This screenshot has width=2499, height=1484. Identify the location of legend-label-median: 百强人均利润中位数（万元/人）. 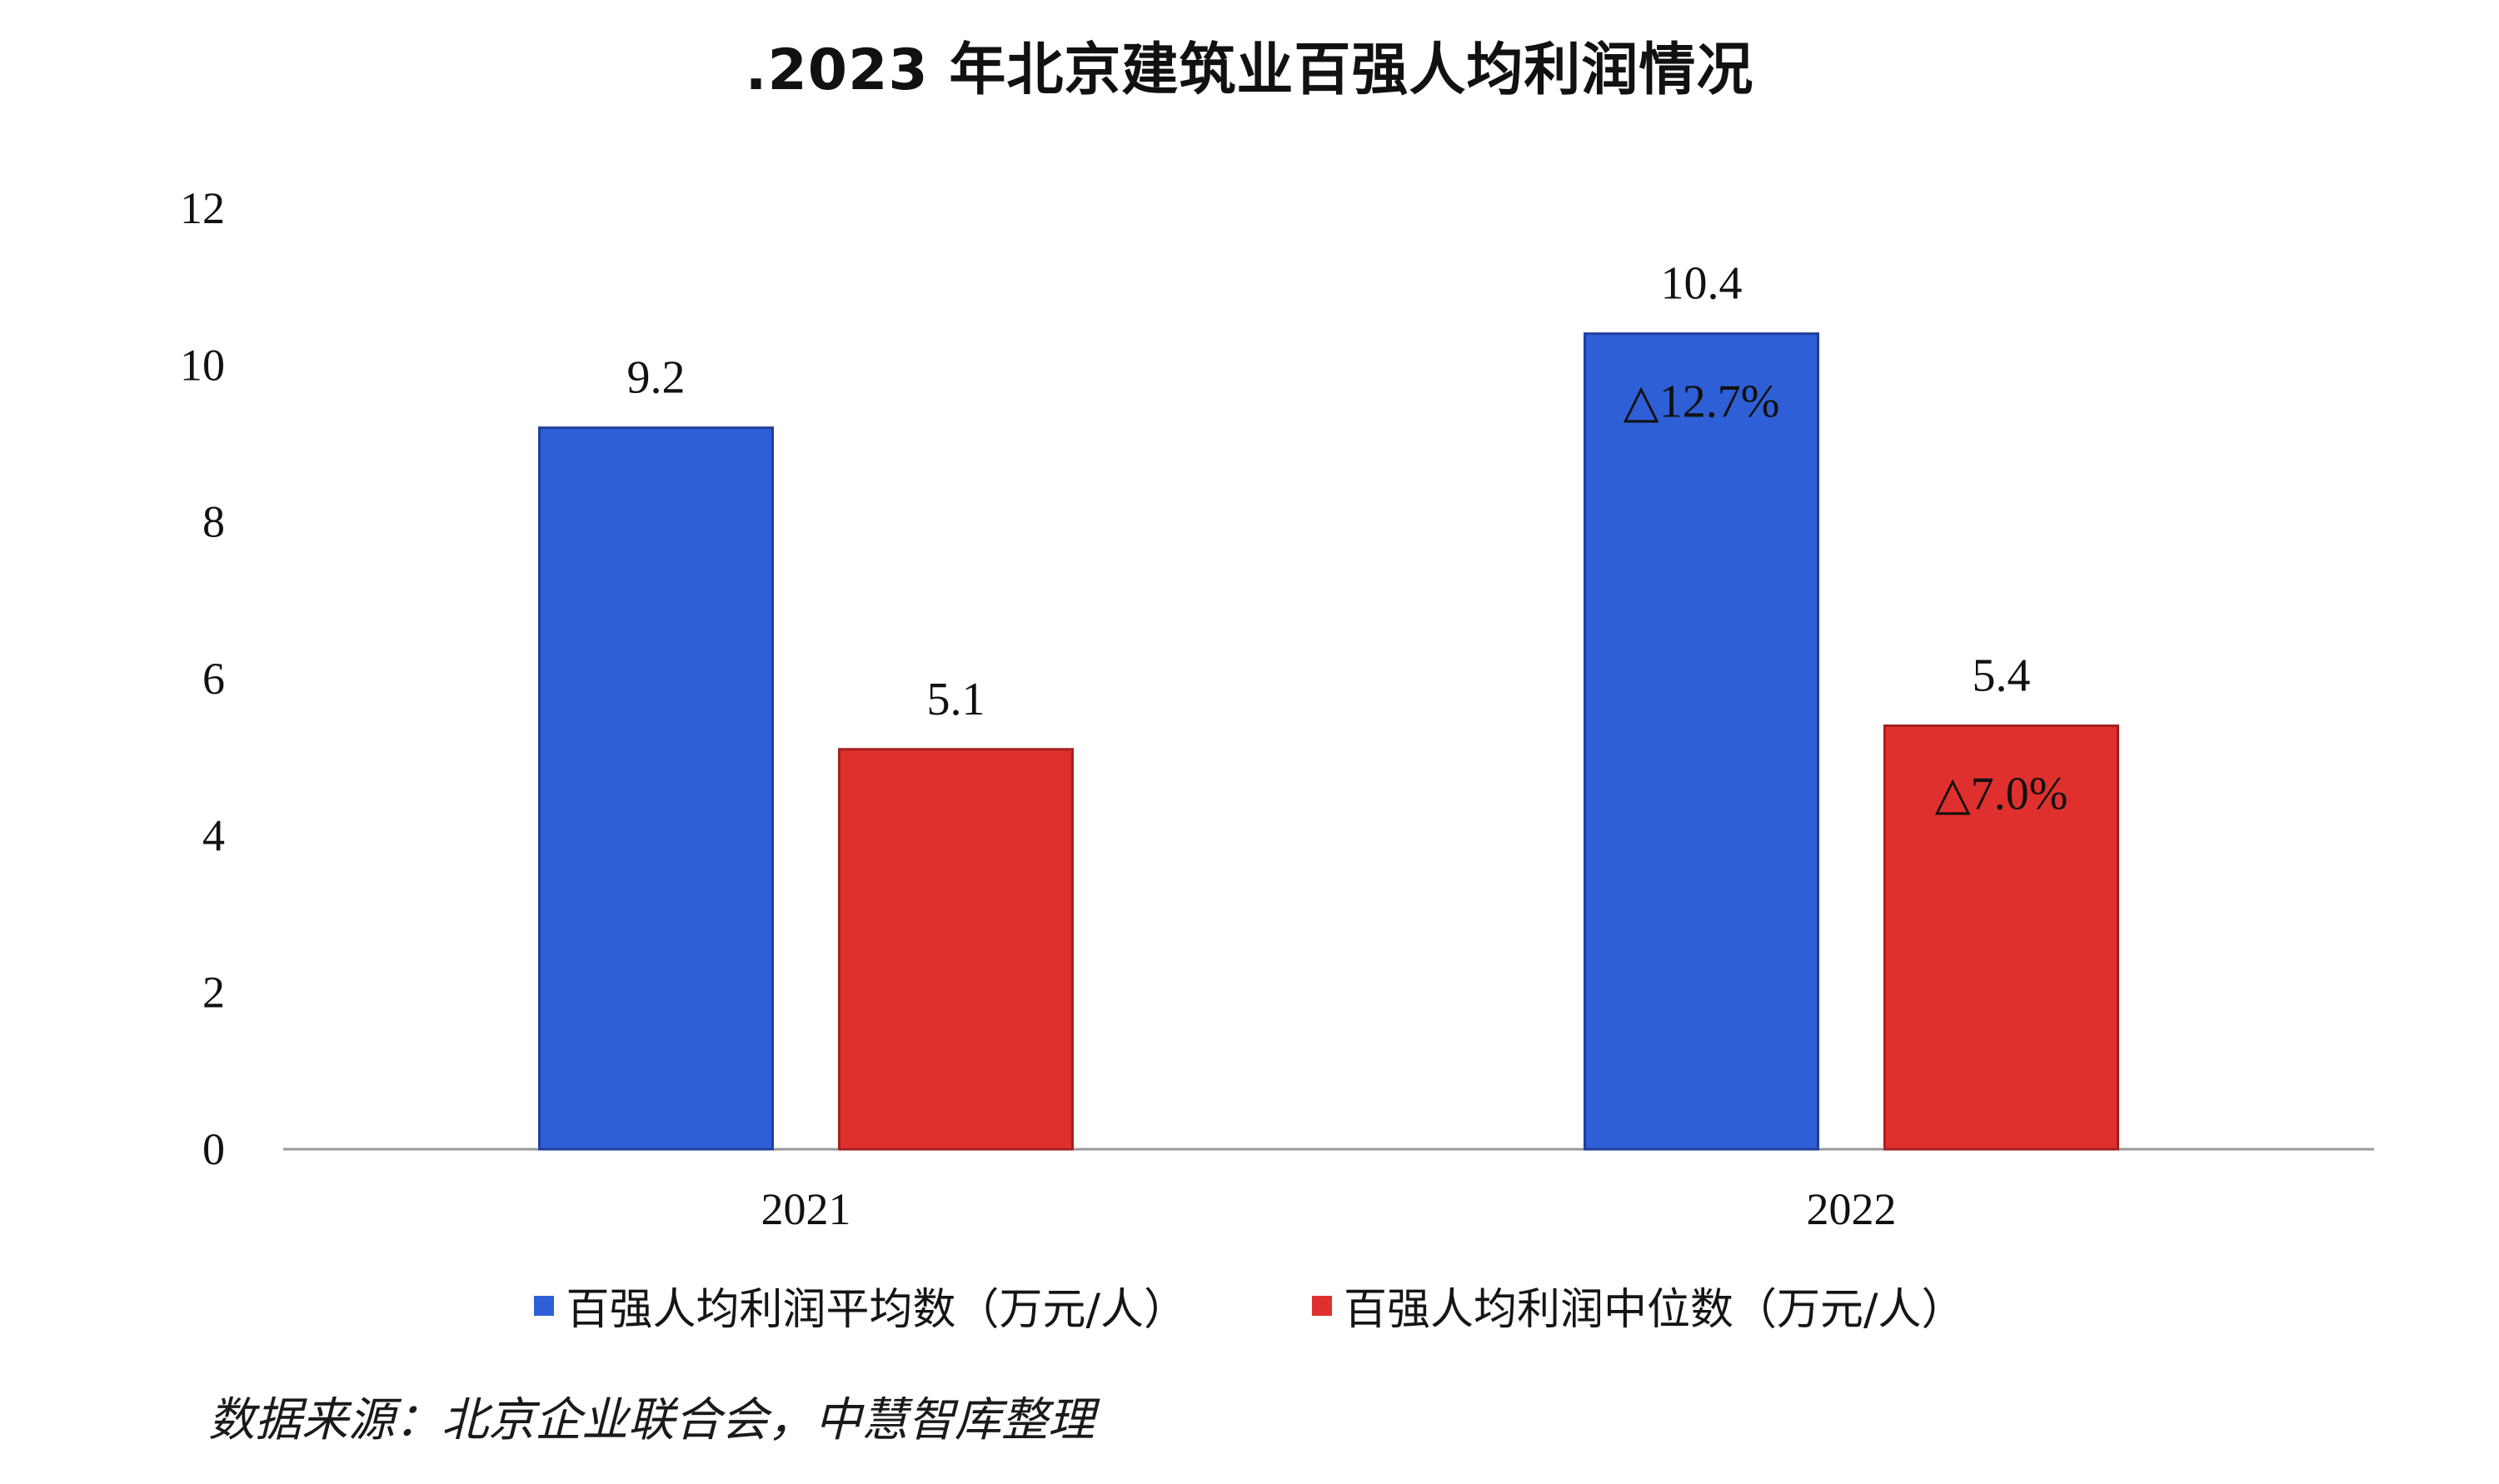
(1654, 1310).